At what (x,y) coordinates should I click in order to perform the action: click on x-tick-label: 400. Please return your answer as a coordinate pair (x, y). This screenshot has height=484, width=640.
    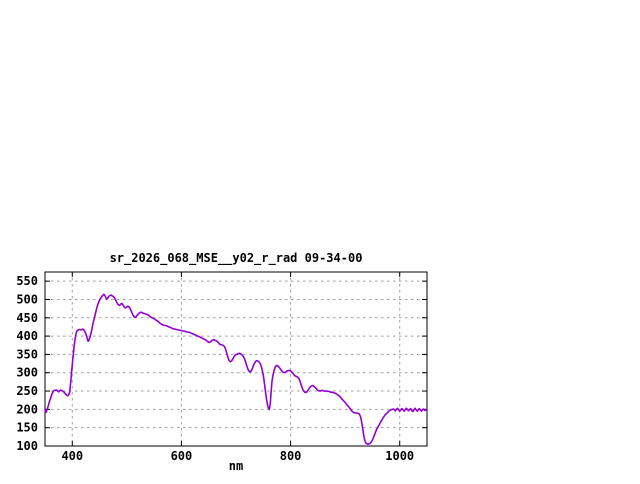
    Looking at the image, I should click on (72, 456).